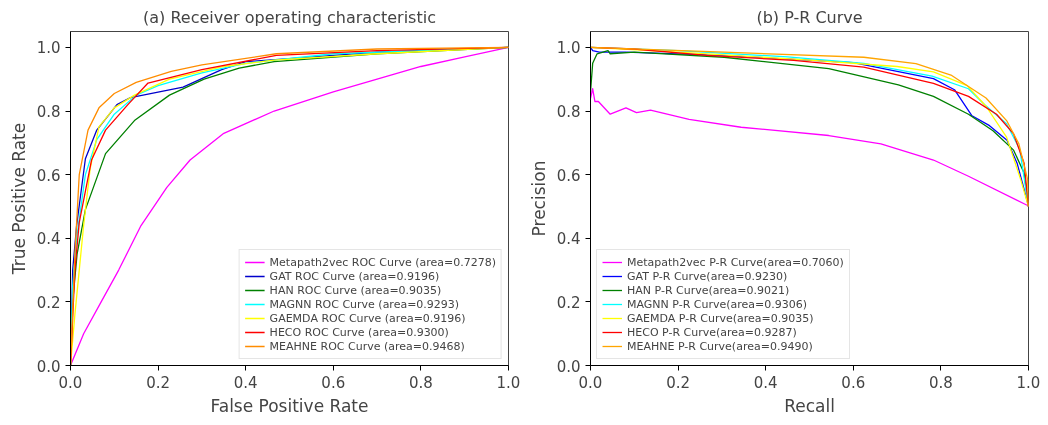  I want to click on line-series, so click(809, 148).